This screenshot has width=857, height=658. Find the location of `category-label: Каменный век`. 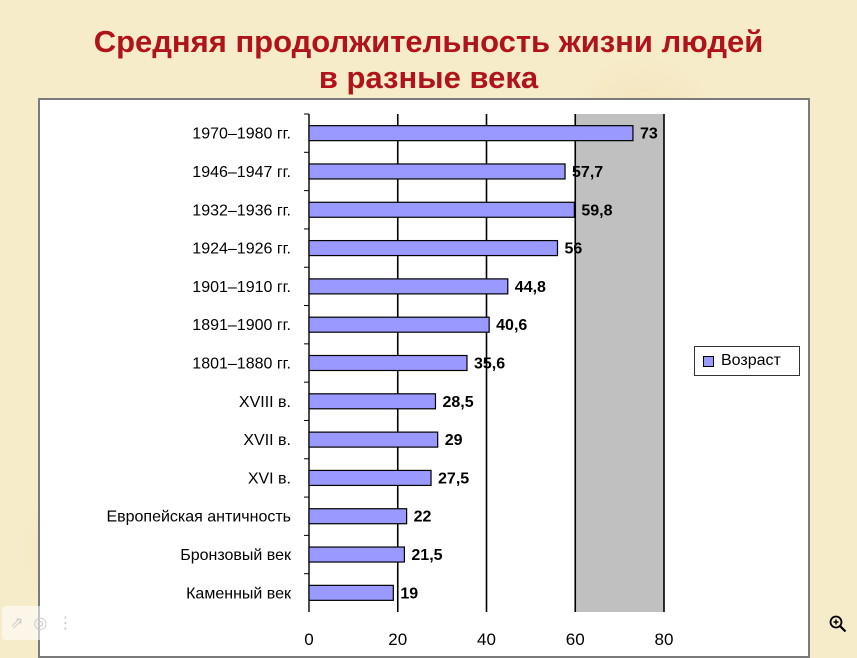

category-label: Каменный век is located at coordinates (239, 593).